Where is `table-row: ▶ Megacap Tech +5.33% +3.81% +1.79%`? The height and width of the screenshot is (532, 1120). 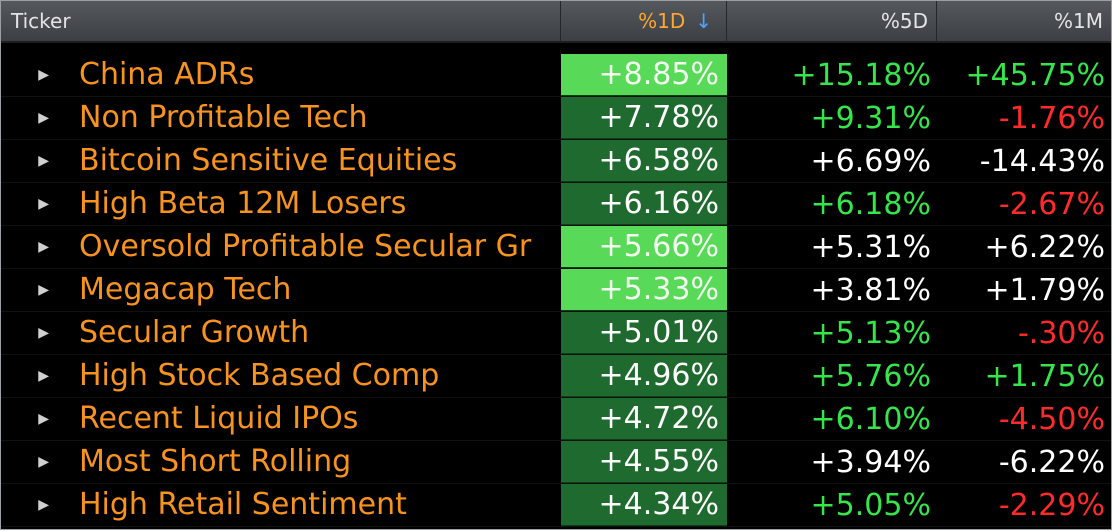 table-row: ▶ Megacap Tech +5.33% +3.81% +1.79% is located at coordinates (556, 290).